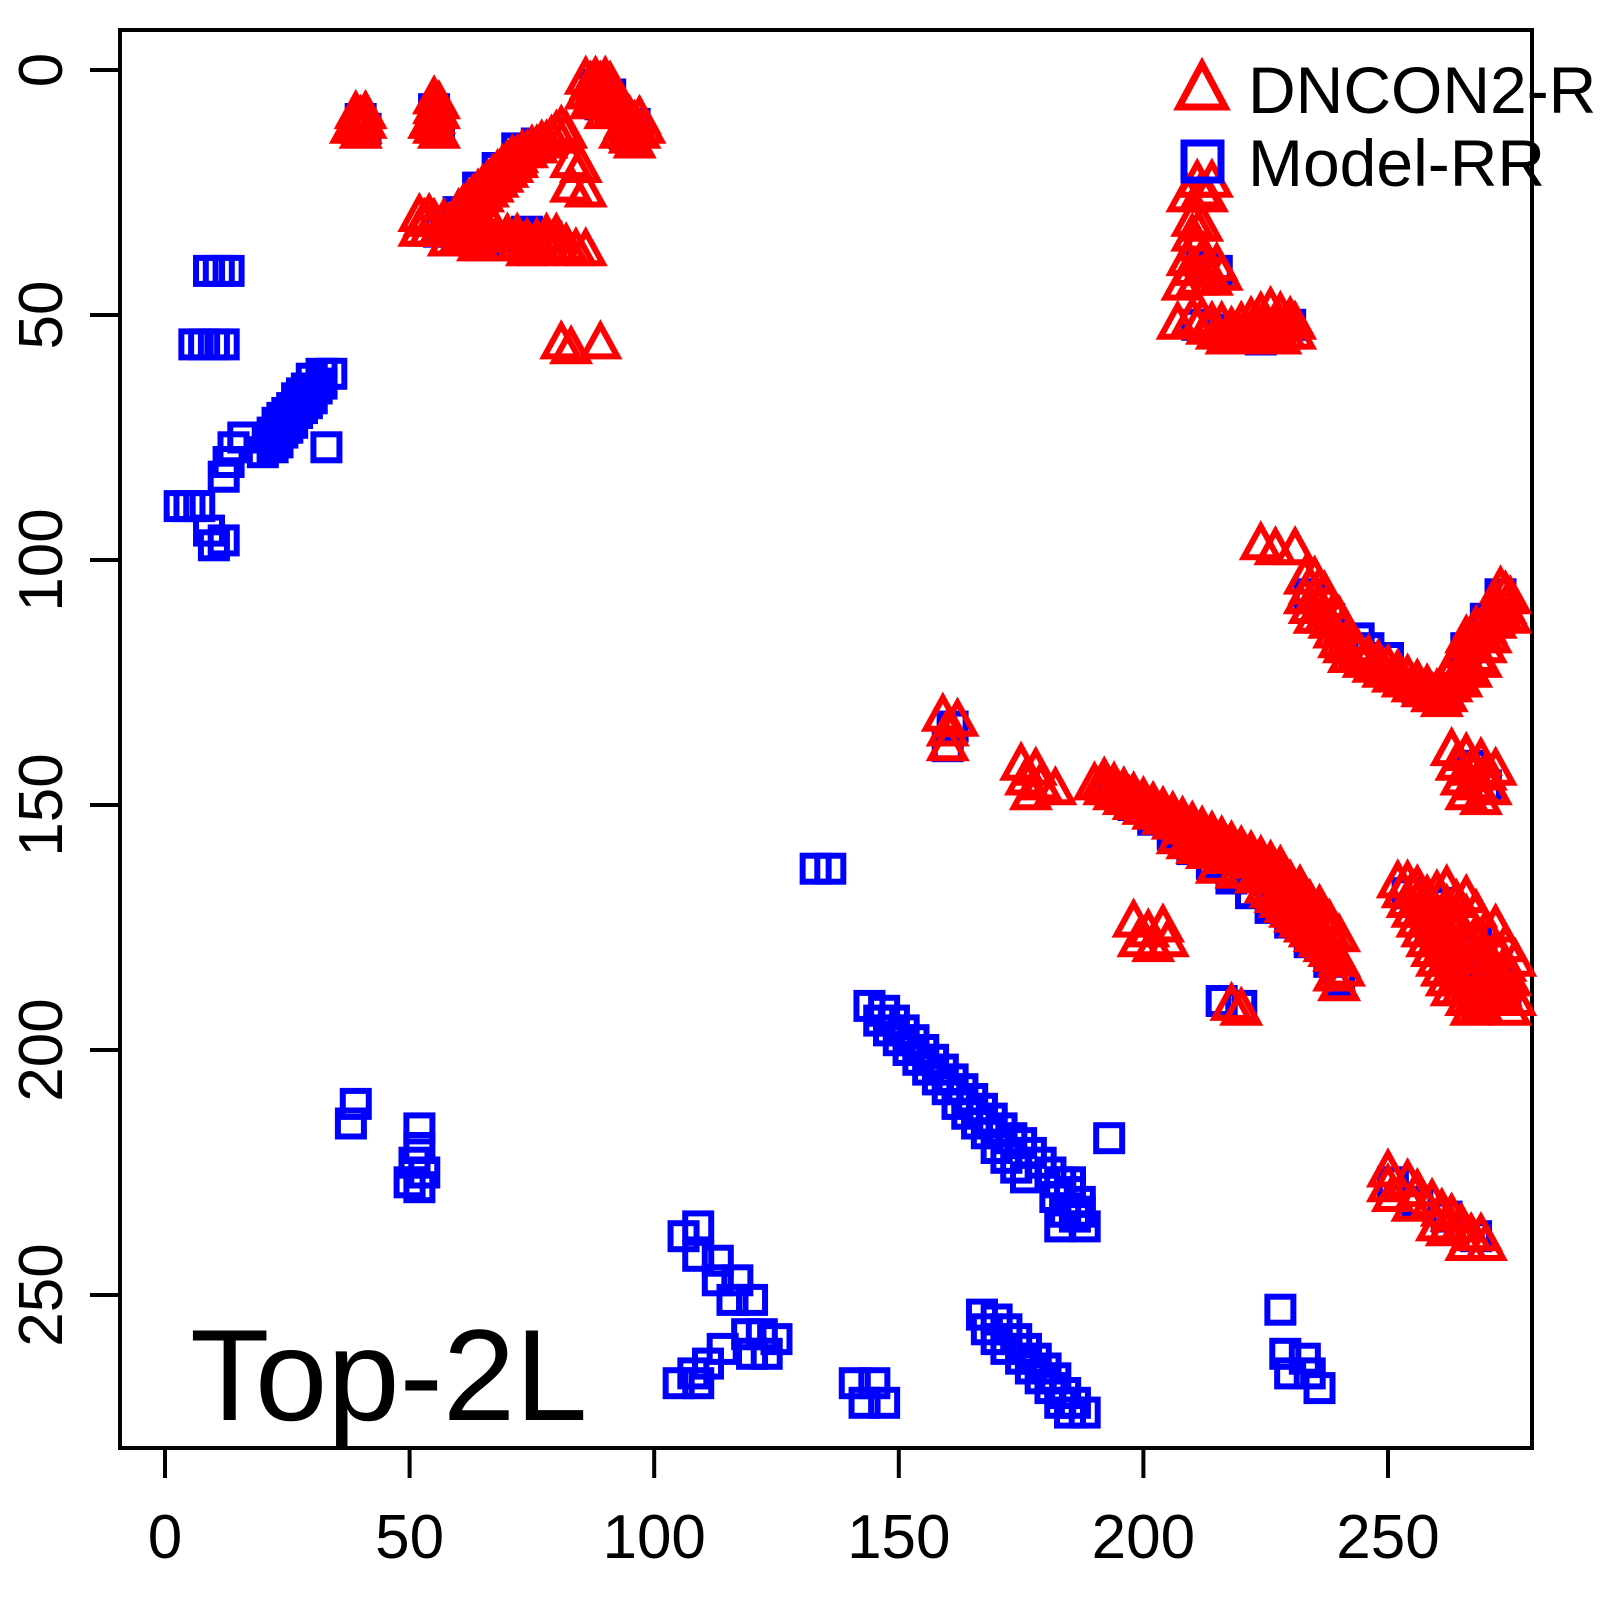 The image size is (1600, 1605). What do you see at coordinates (41, 70) in the screenshot?
I see `y-tick-label: 0` at bounding box center [41, 70].